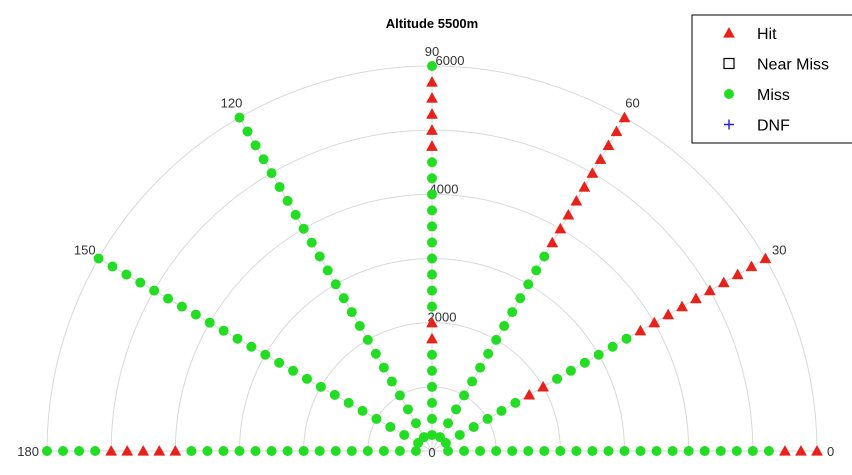 The height and width of the screenshot is (475, 852). I want to click on r-tick-label: 0, so click(431, 452).